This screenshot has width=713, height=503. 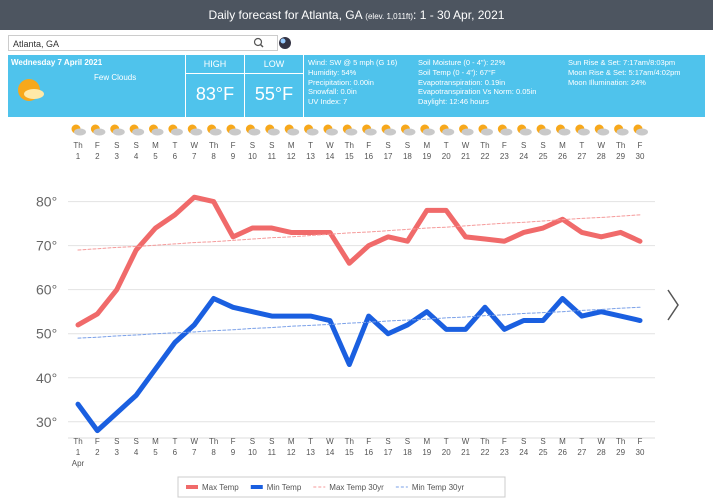 I want to click on detail: Daylight: 12:46 hours, so click(x=453, y=102).